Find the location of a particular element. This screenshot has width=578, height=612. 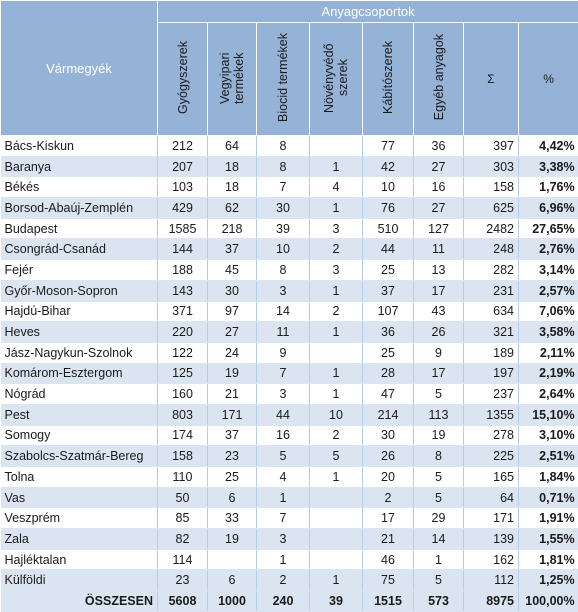

cell: 188 is located at coordinates (183, 270).